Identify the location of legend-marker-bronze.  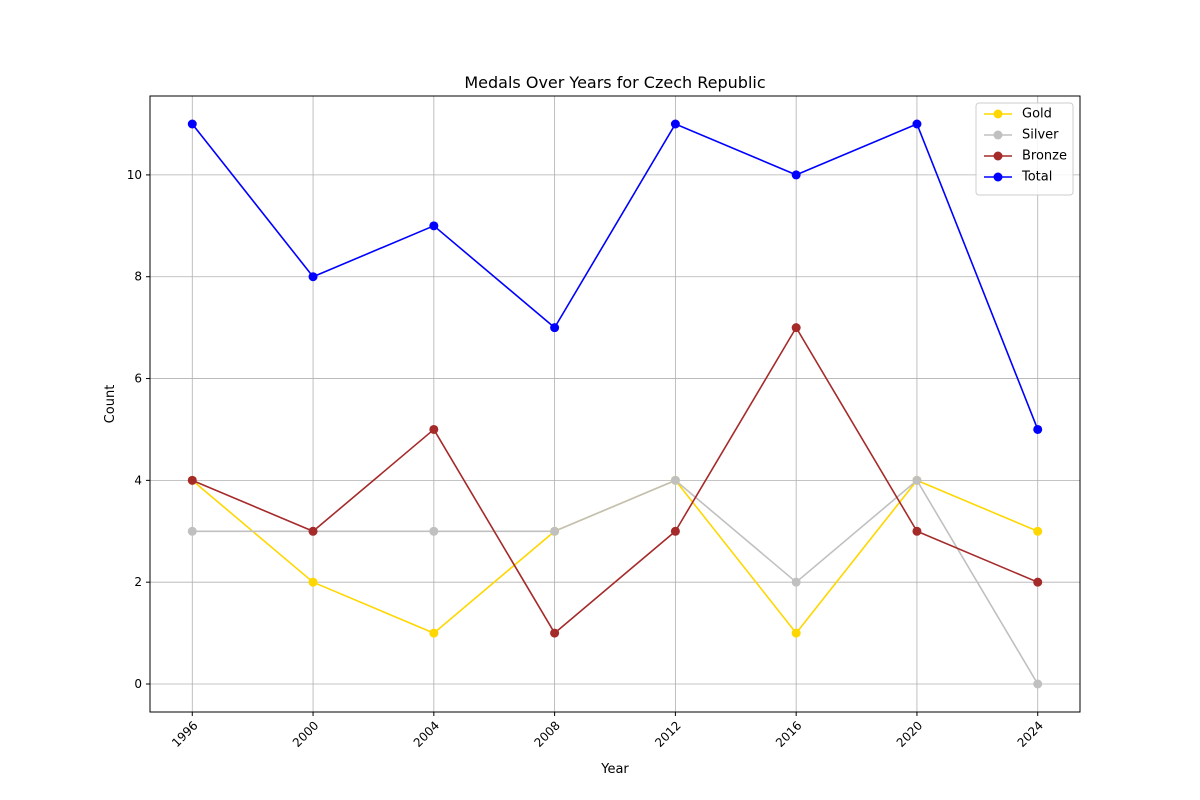
(998, 156).